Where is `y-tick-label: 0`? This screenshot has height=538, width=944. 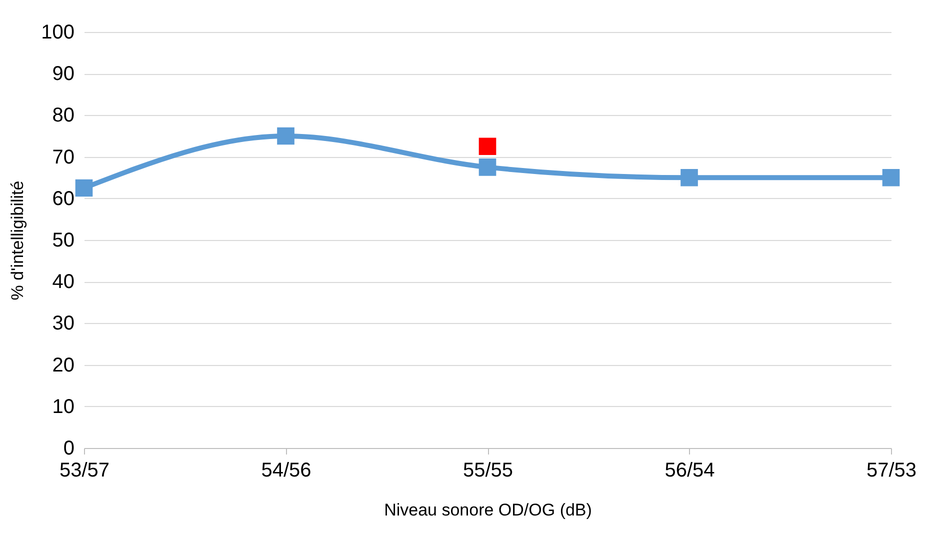
y-tick-label: 0 is located at coordinates (68, 449).